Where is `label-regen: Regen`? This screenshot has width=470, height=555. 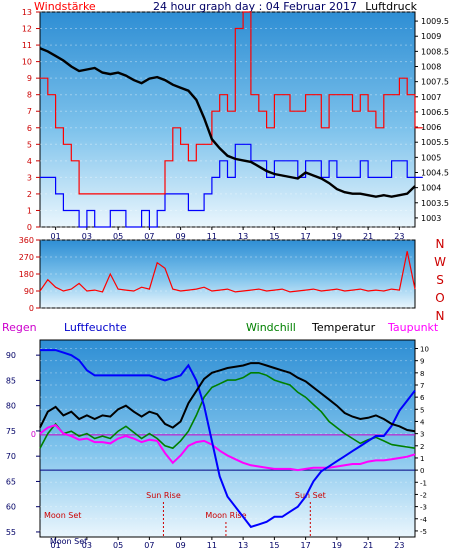
label-regen: Regen is located at coordinates (19, 327).